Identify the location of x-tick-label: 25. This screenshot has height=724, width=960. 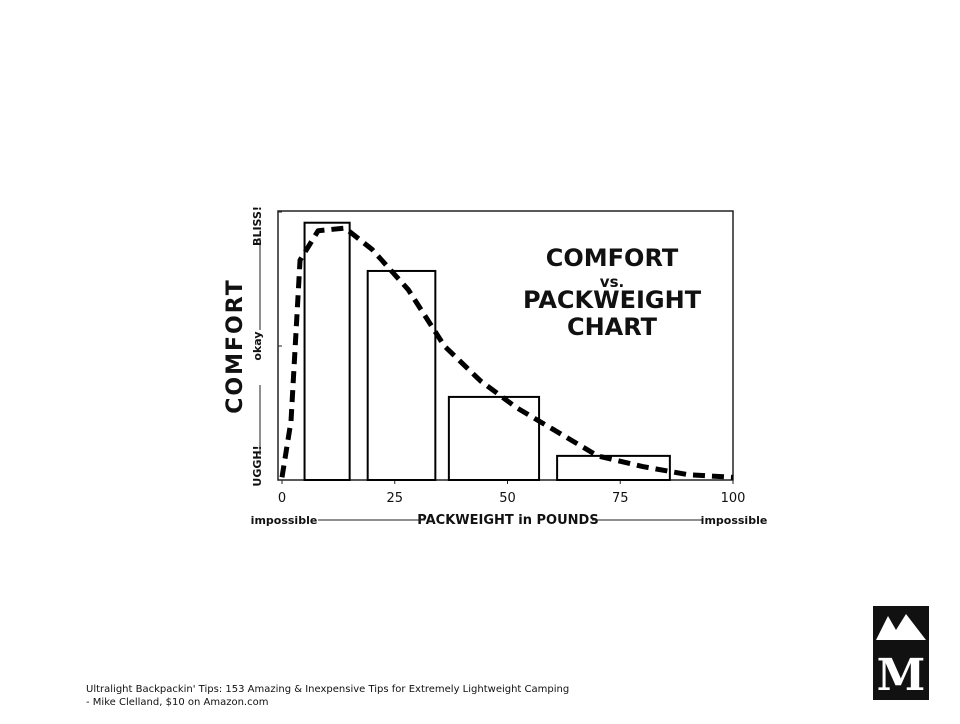
(394, 498).